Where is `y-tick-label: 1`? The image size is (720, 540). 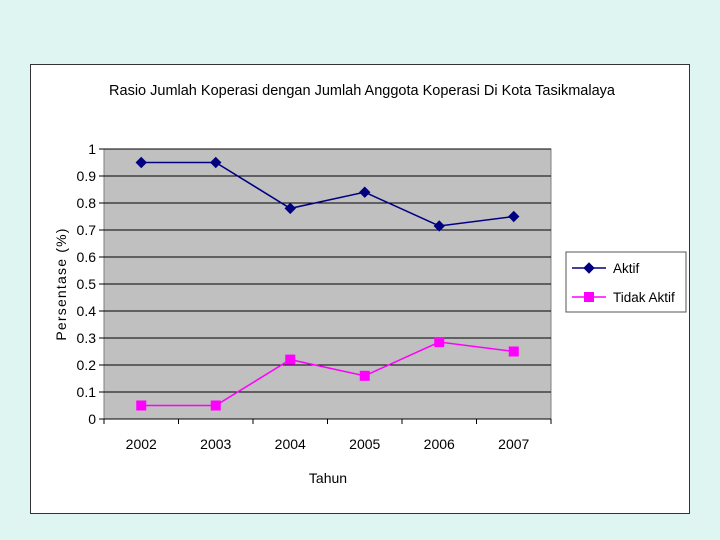
y-tick-label: 1 is located at coordinates (92, 149).